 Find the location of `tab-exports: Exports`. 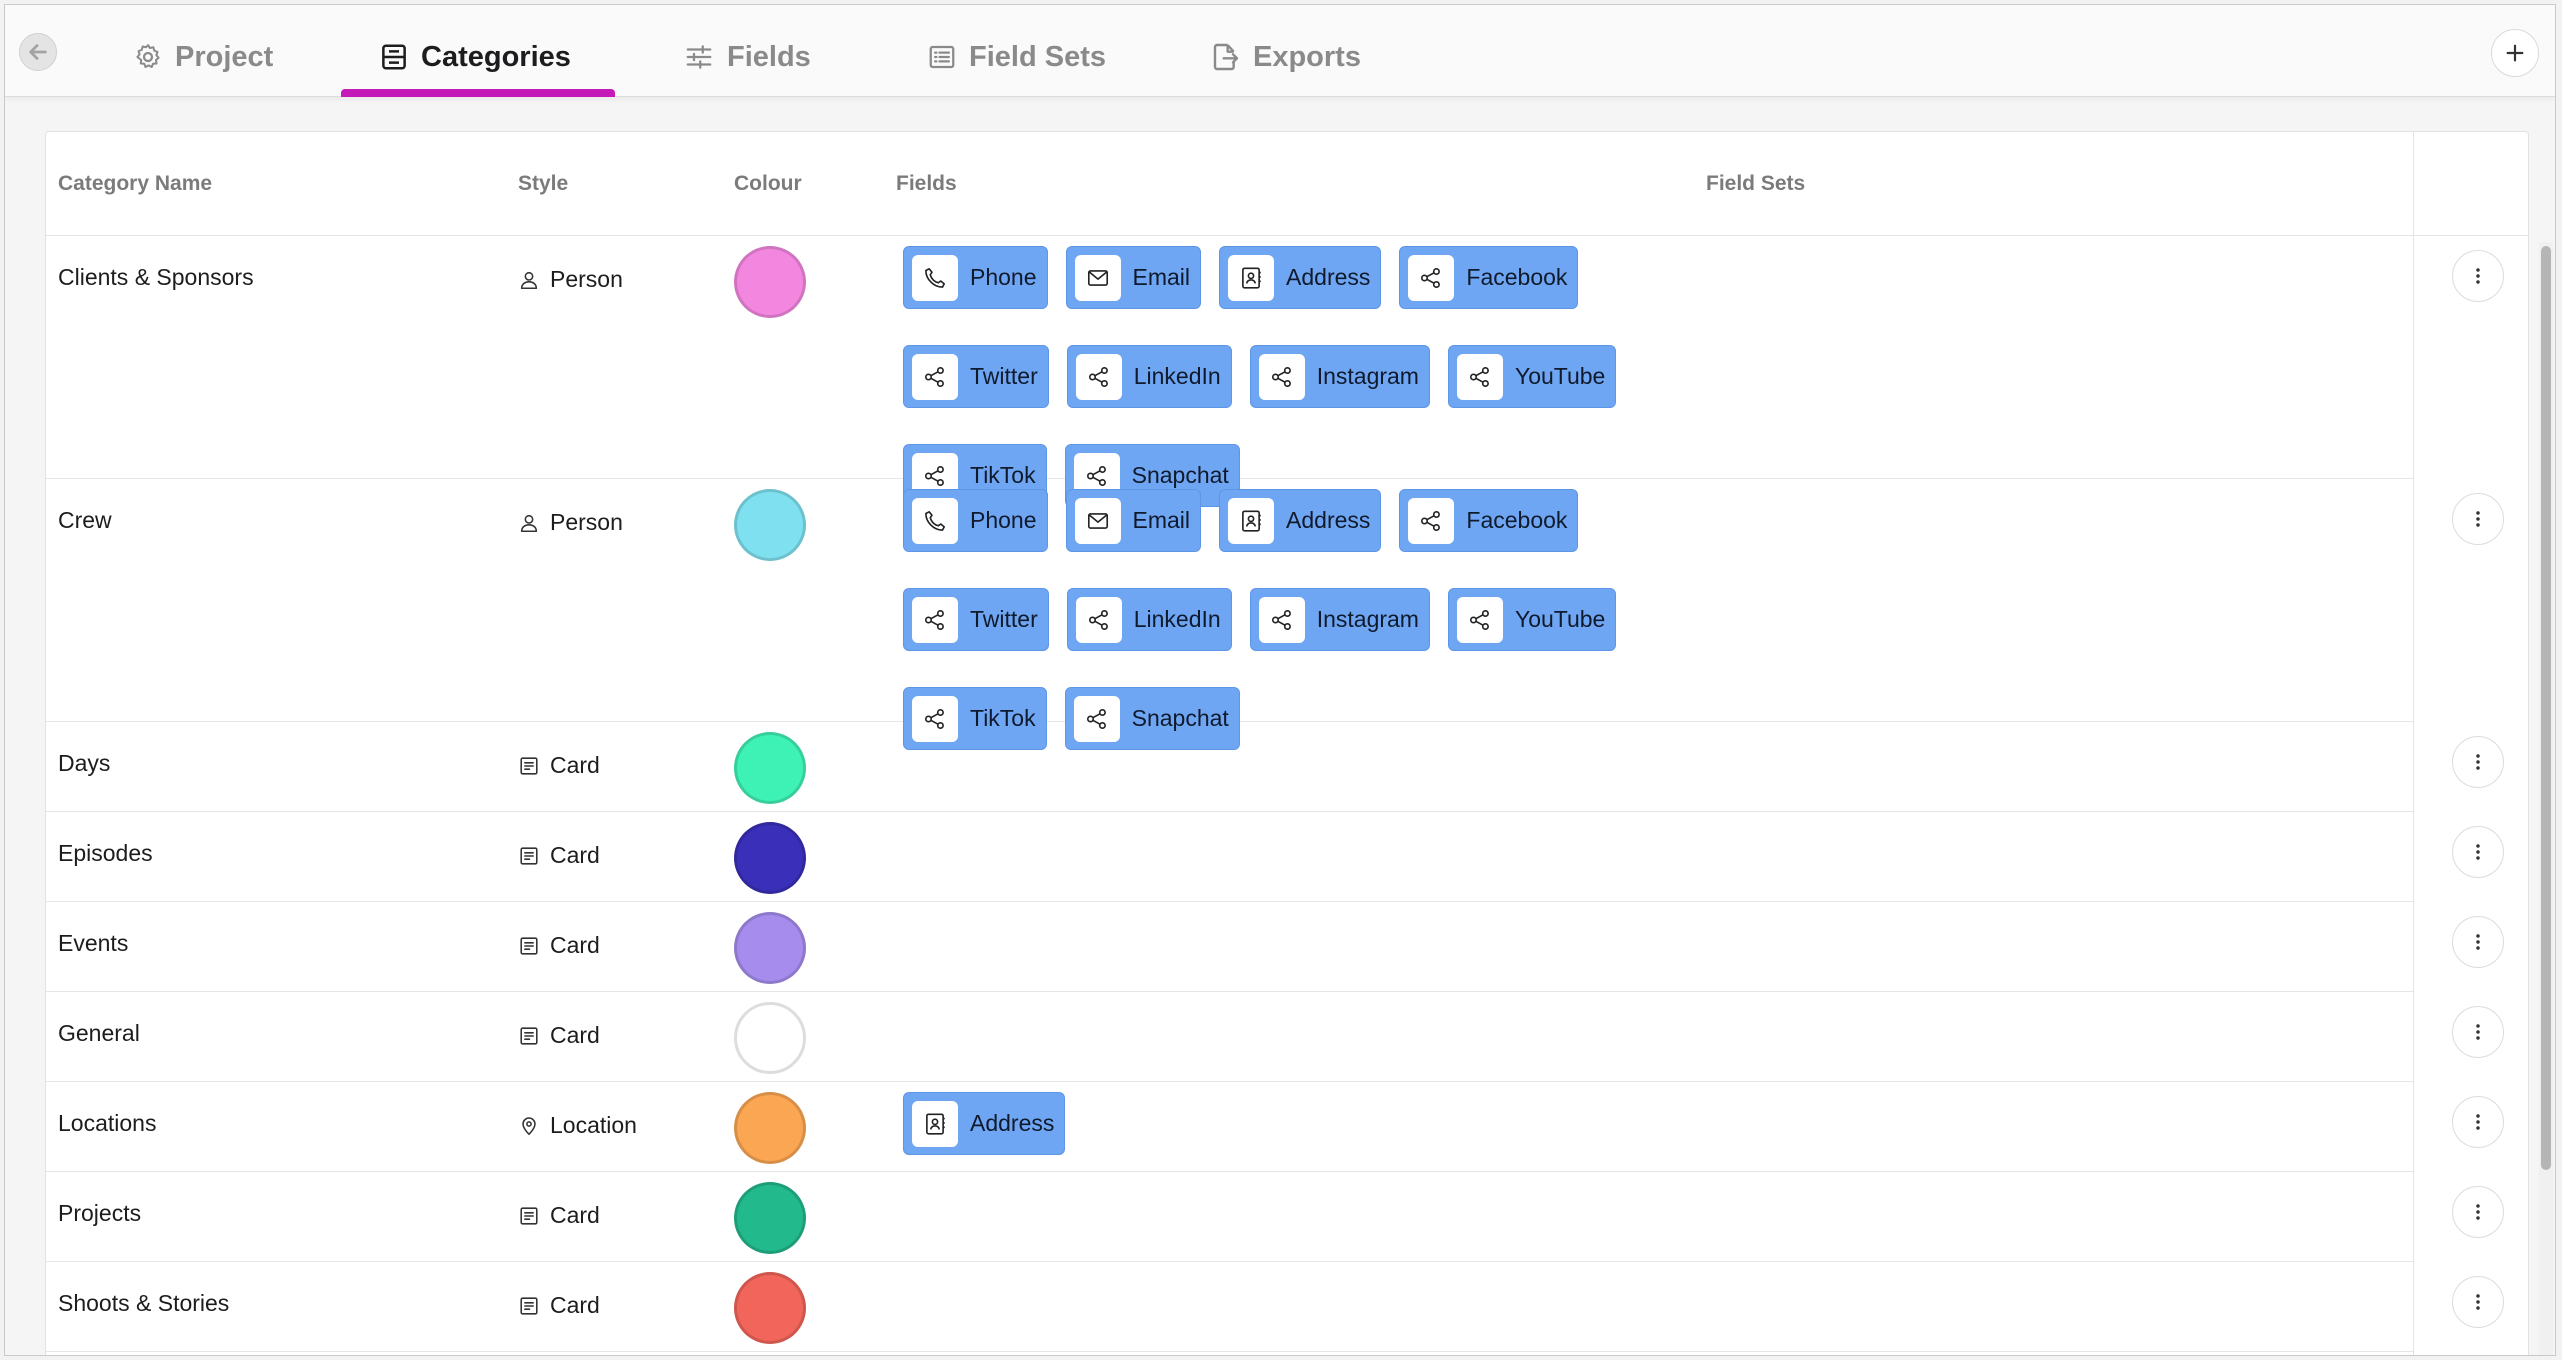

tab-exports: Exports is located at coordinates (1285, 57).